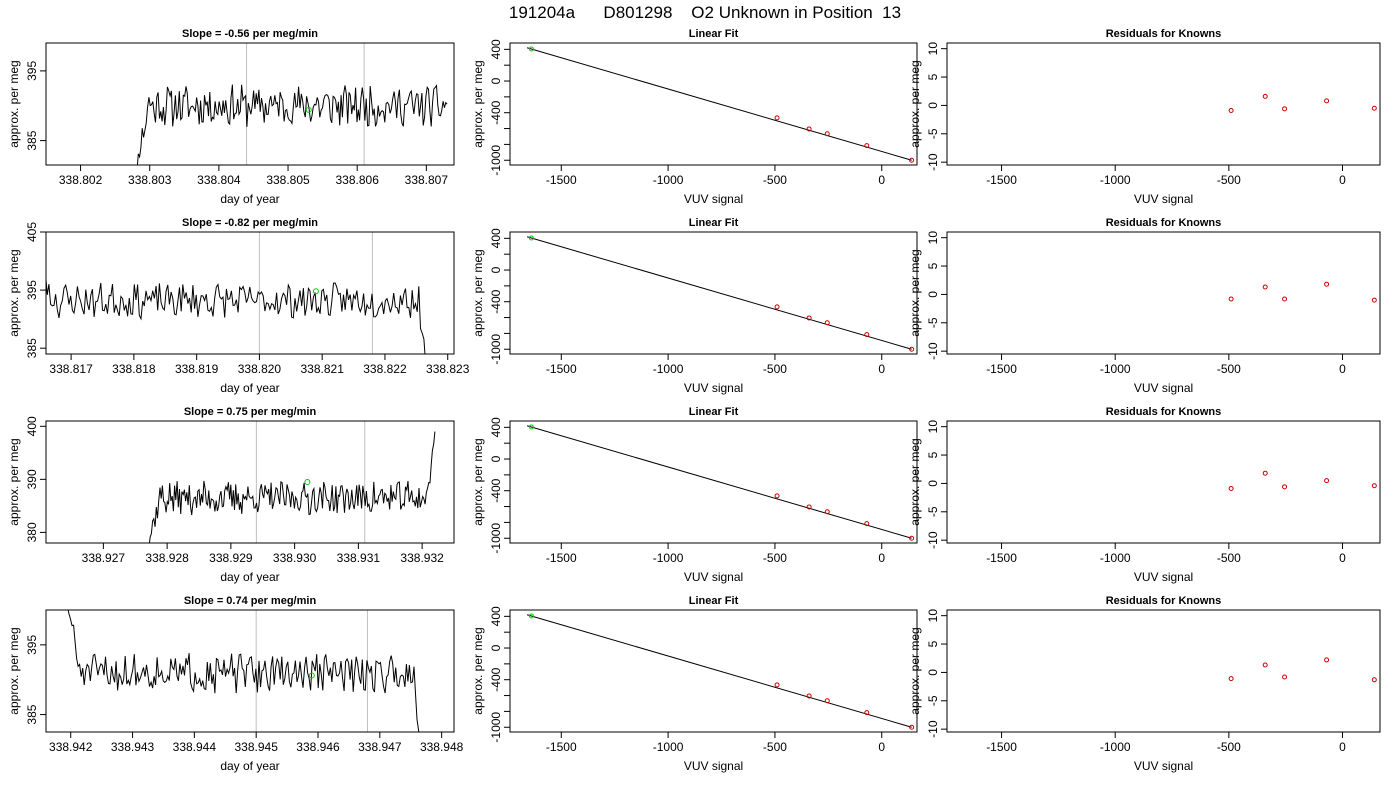 This screenshot has width=1400, height=800. What do you see at coordinates (380, 747) in the screenshot?
I see `time-series-x-tick-label: 338.947` at bounding box center [380, 747].